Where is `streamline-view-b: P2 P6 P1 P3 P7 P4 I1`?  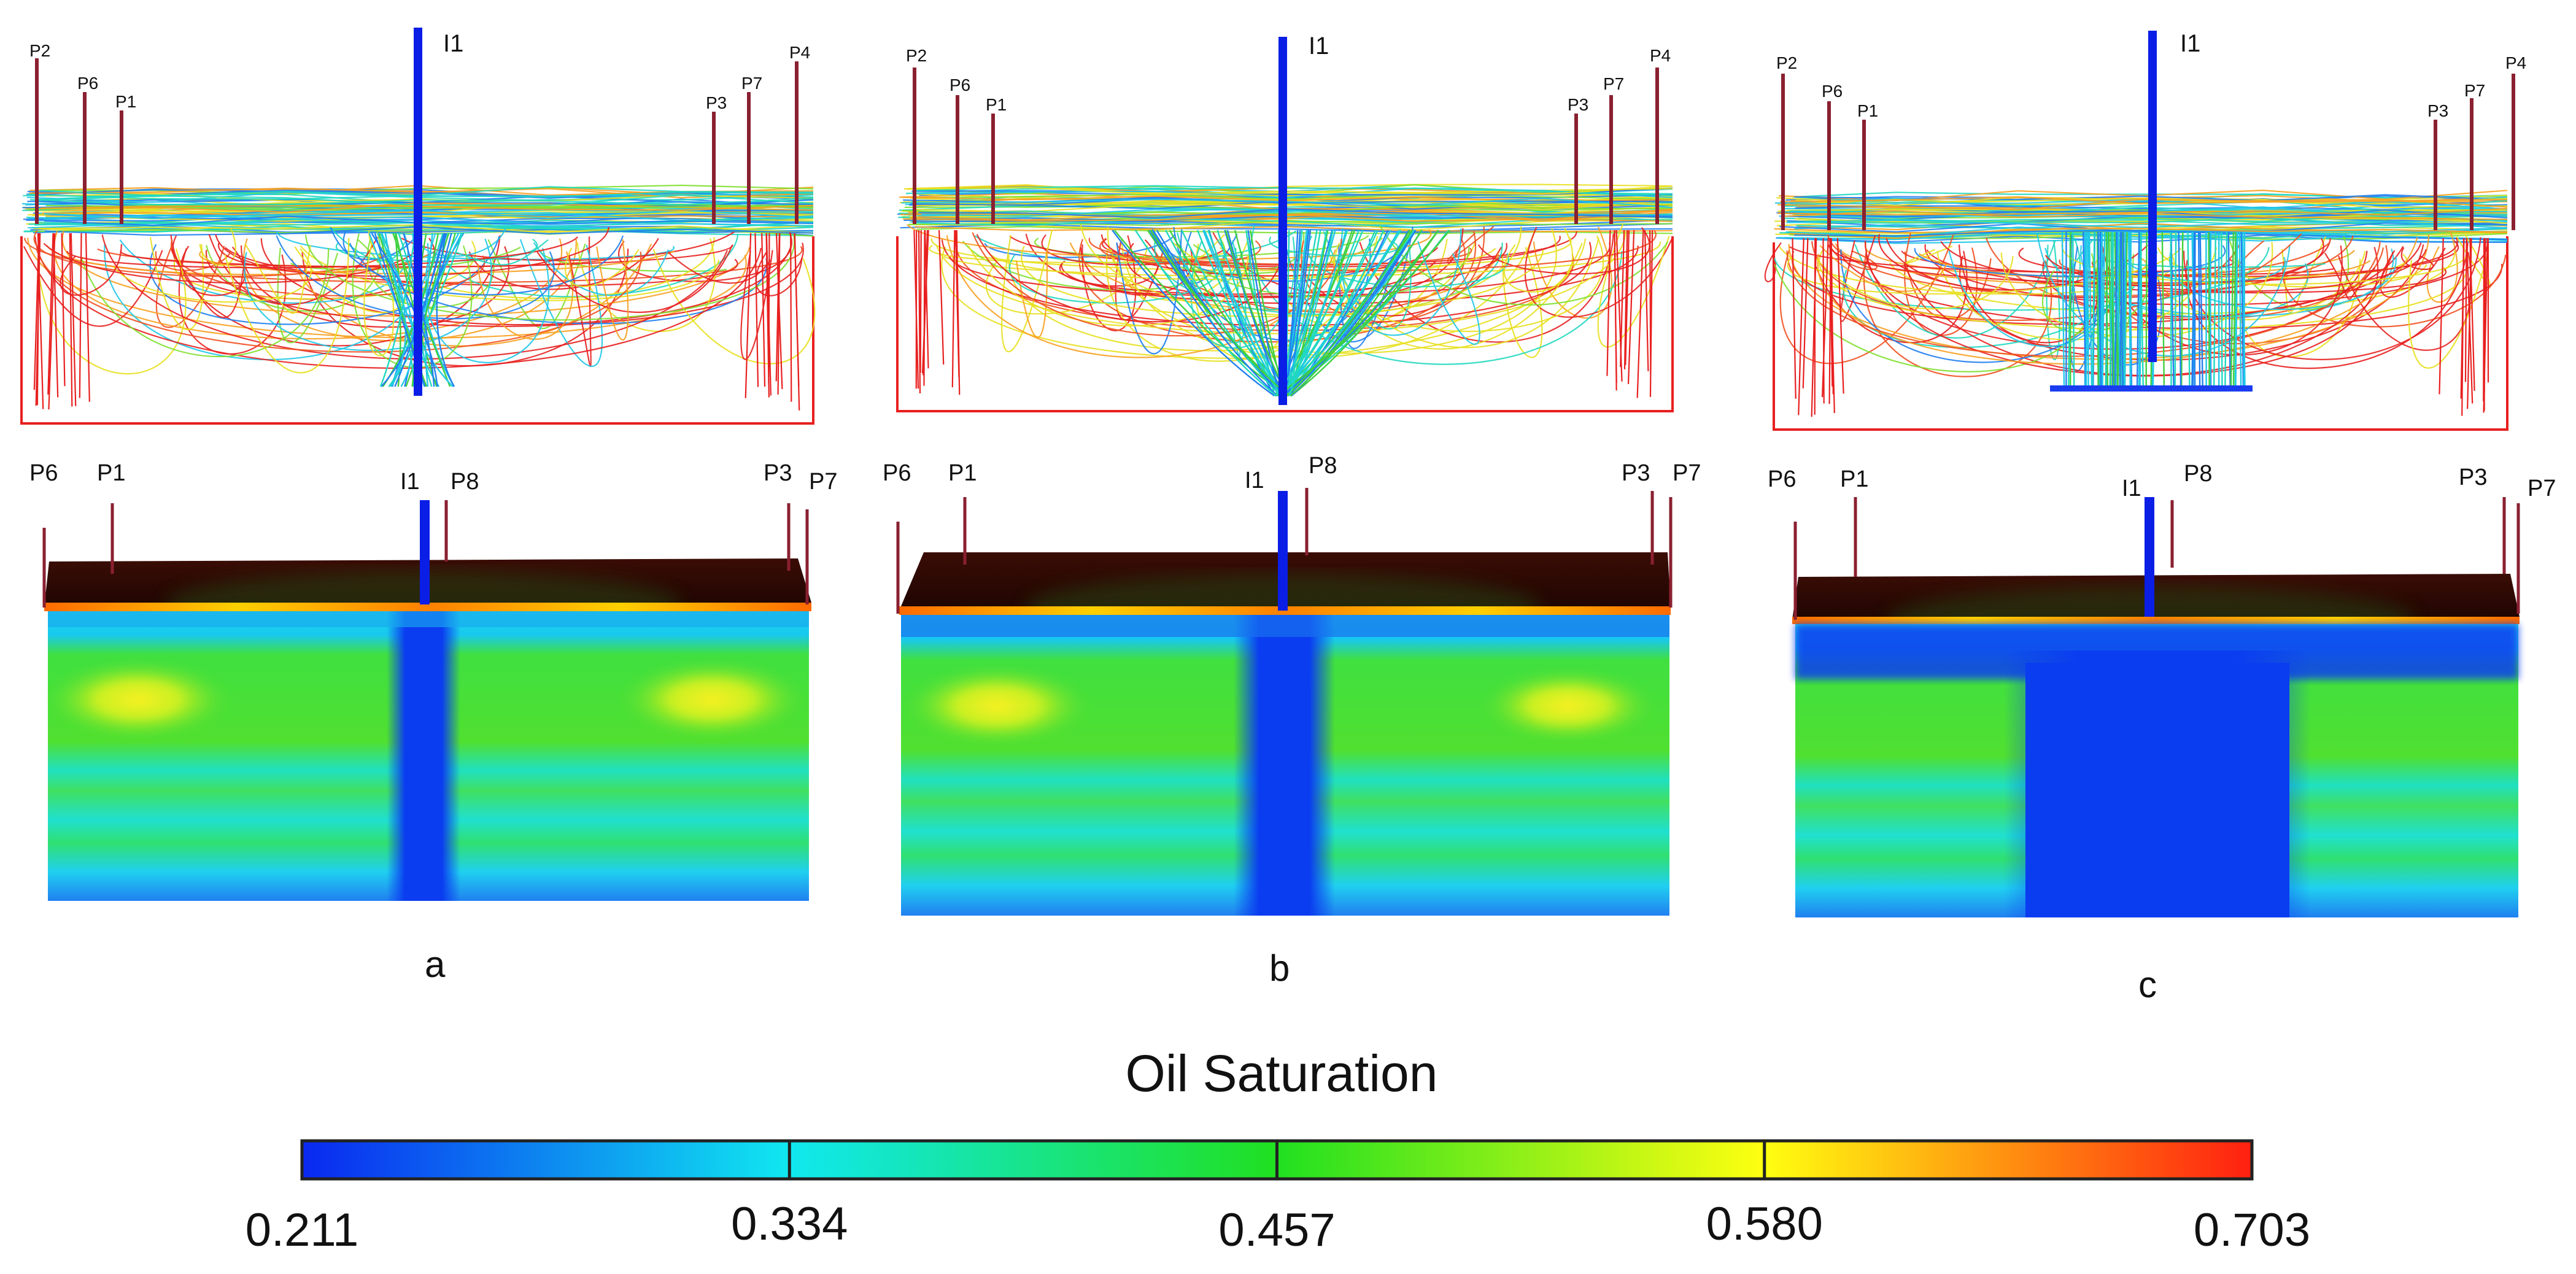
streamline-view-b: P2 P6 P1 P3 P7 P4 I1 is located at coordinates (1285, 223).